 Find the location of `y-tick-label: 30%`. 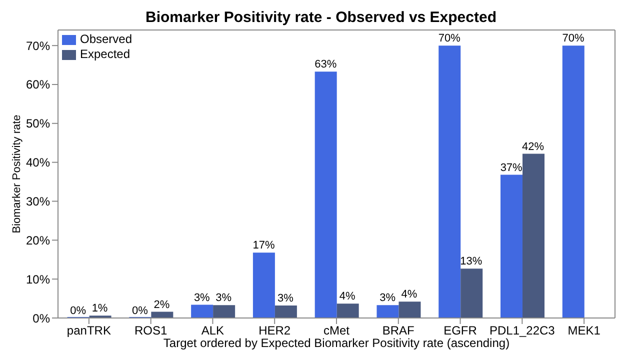

y-tick-label: 30% is located at coordinates (38, 201).